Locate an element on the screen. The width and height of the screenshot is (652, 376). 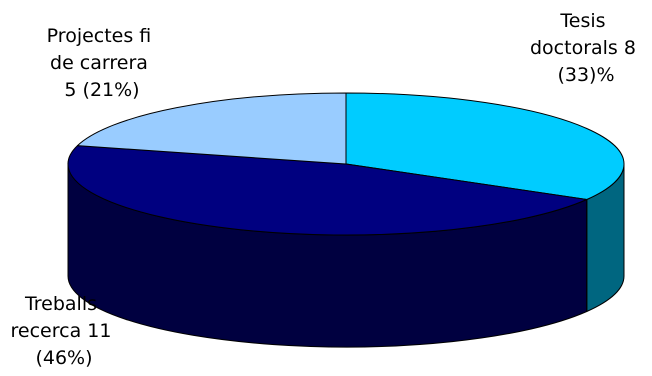
slice-label-treballs: Treballs recerca 11 (46%) is located at coordinates (64, 331).